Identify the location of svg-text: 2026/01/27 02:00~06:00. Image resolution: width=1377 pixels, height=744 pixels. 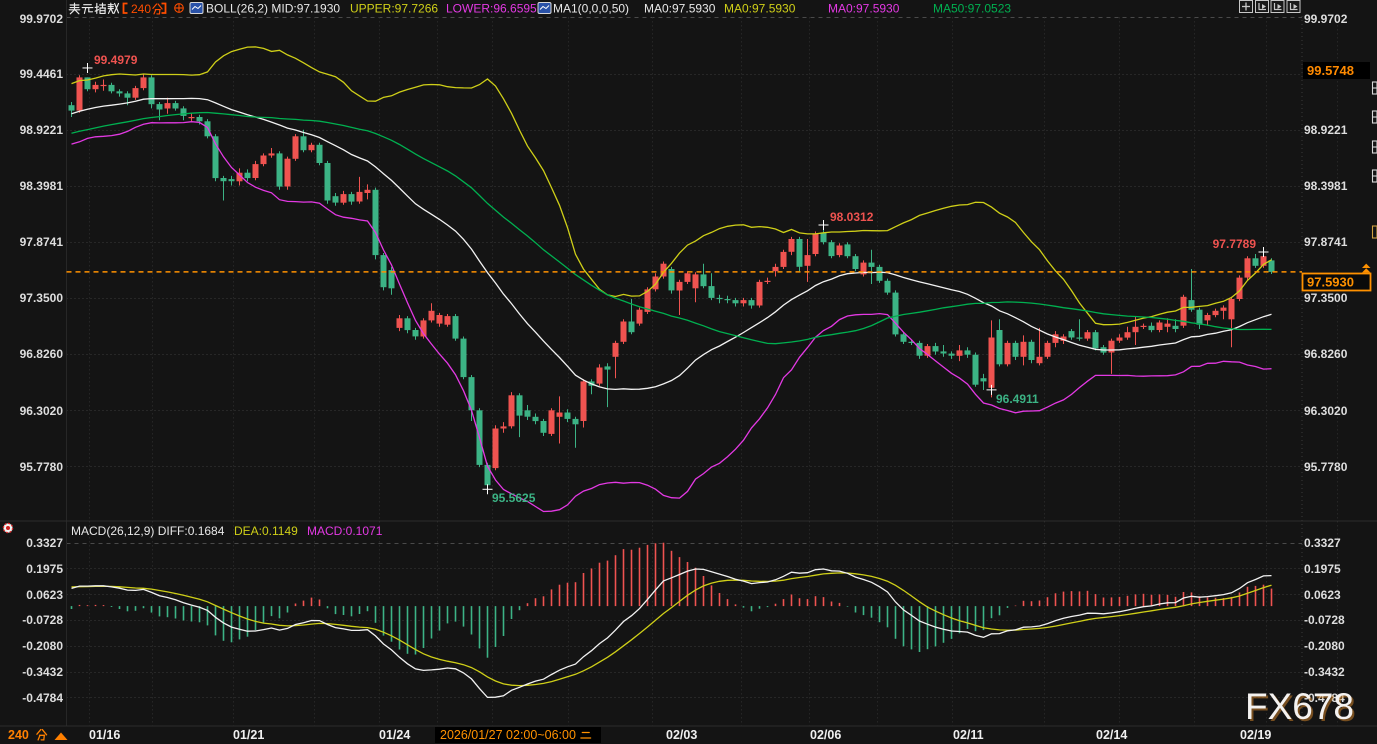
(508, 735).